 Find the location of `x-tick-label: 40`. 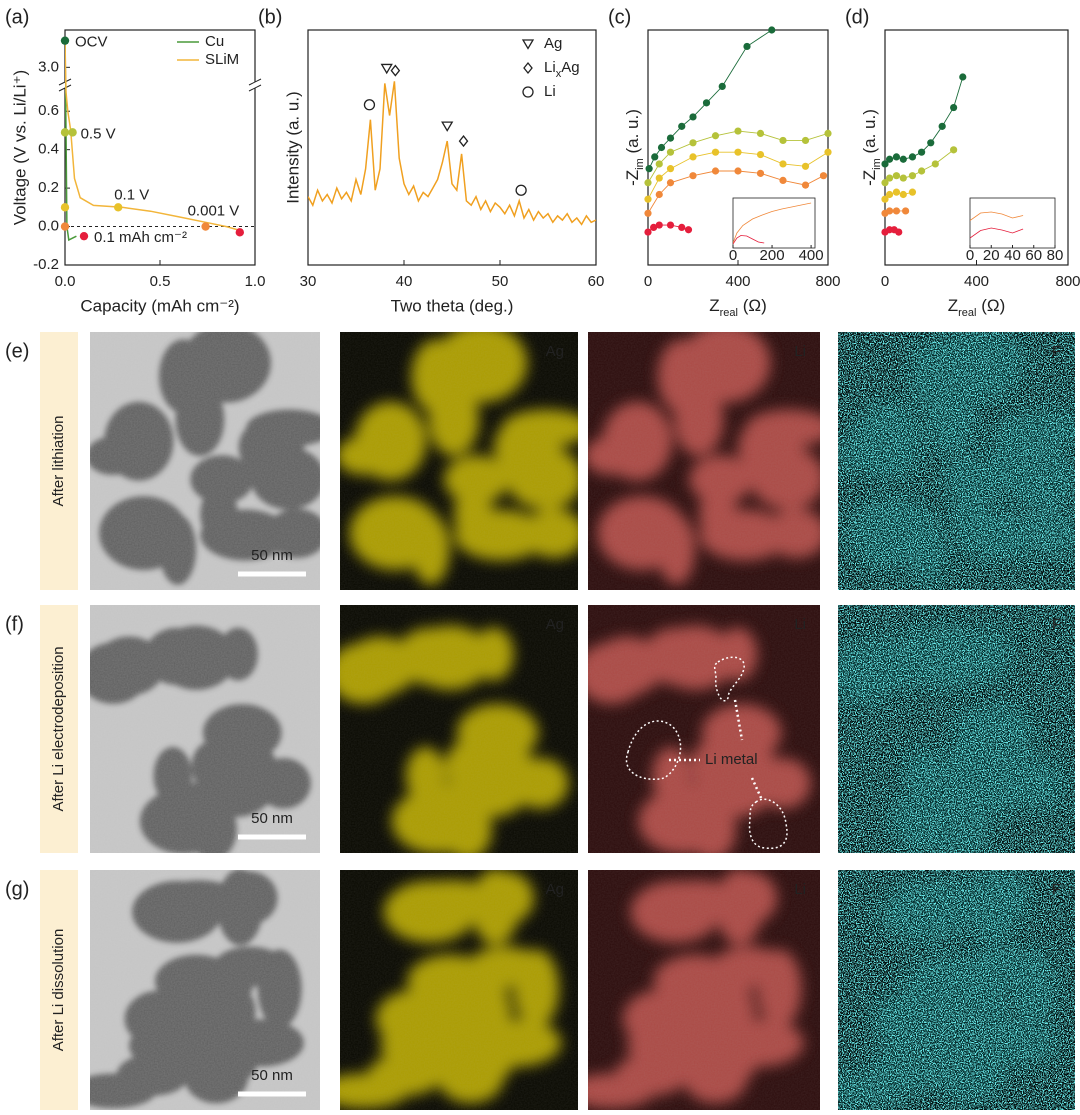

x-tick-label: 40 is located at coordinates (404, 281).